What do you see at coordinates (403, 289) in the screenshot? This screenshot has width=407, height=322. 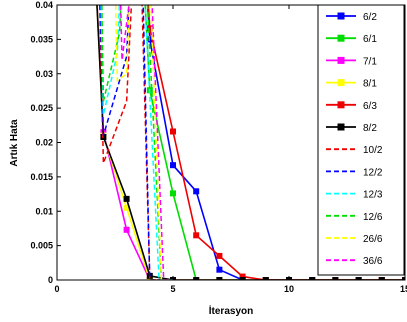 I see `x-tick-label: 15` at bounding box center [403, 289].